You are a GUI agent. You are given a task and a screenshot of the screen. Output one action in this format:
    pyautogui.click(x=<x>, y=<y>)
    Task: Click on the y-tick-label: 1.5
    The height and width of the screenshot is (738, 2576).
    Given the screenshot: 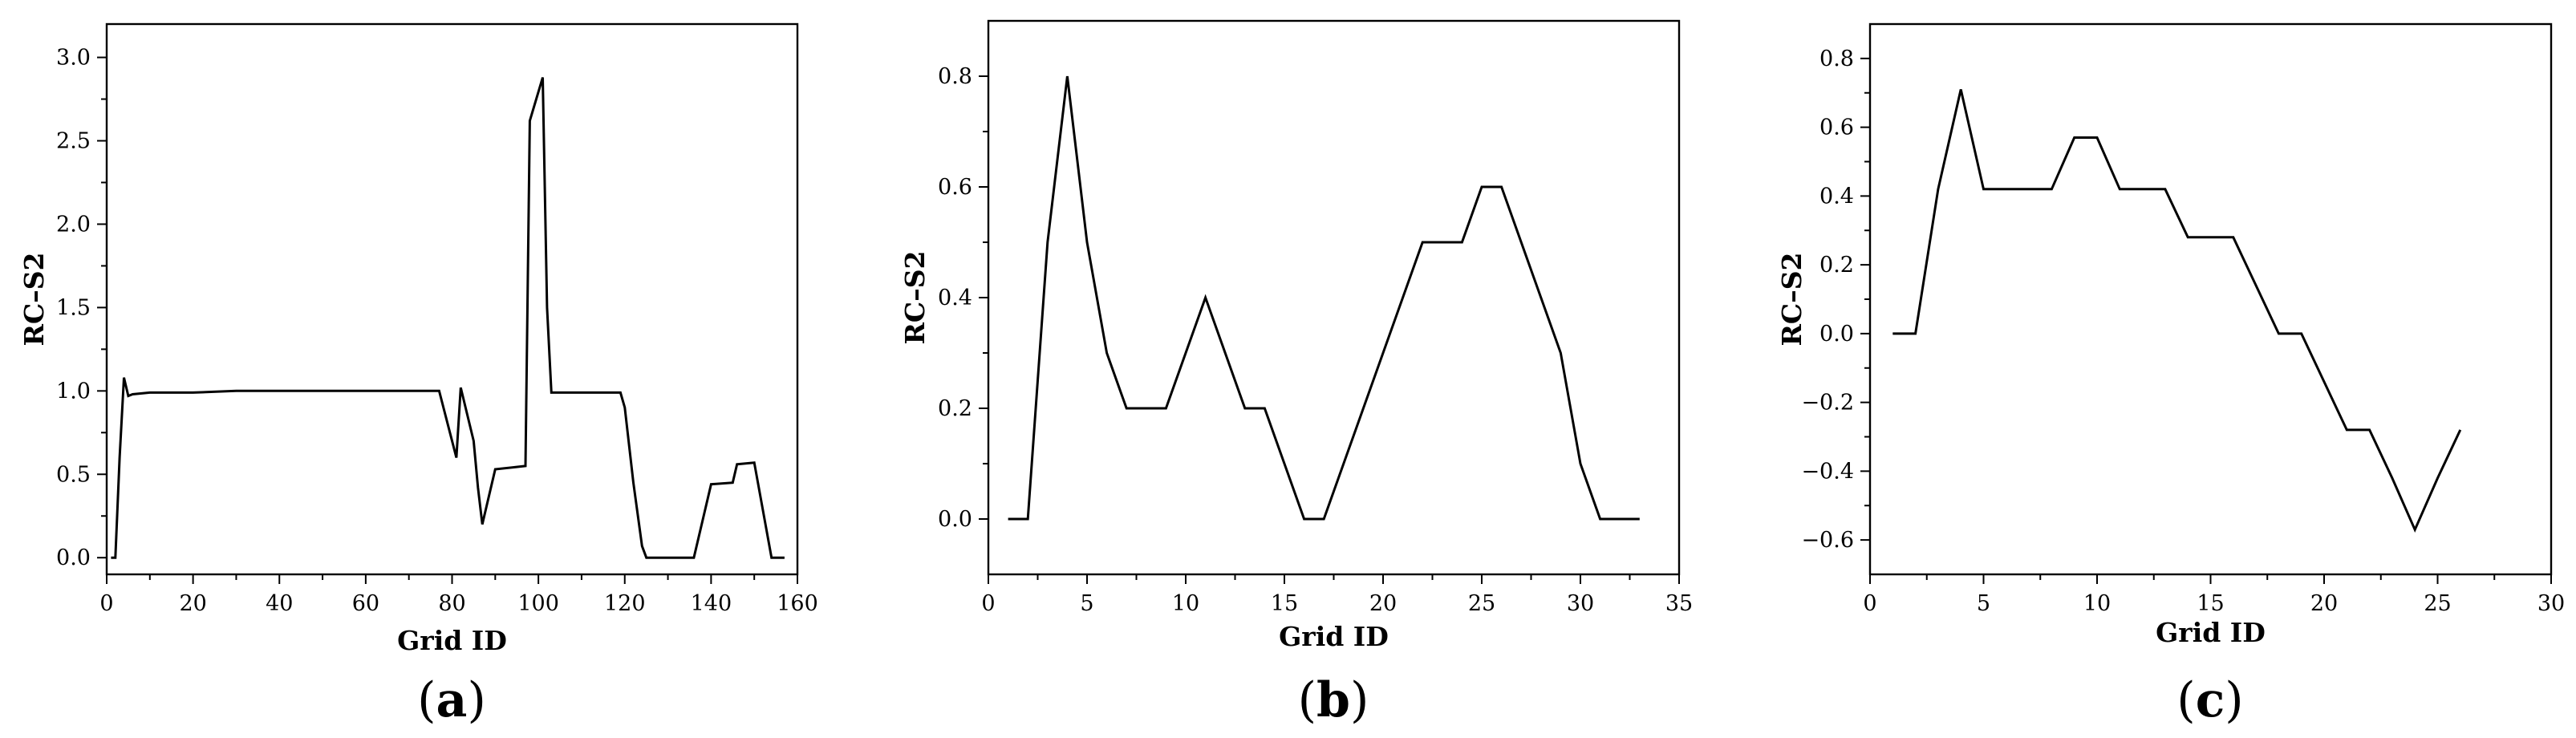 What is the action you would take?
    pyautogui.click(x=73, y=307)
    